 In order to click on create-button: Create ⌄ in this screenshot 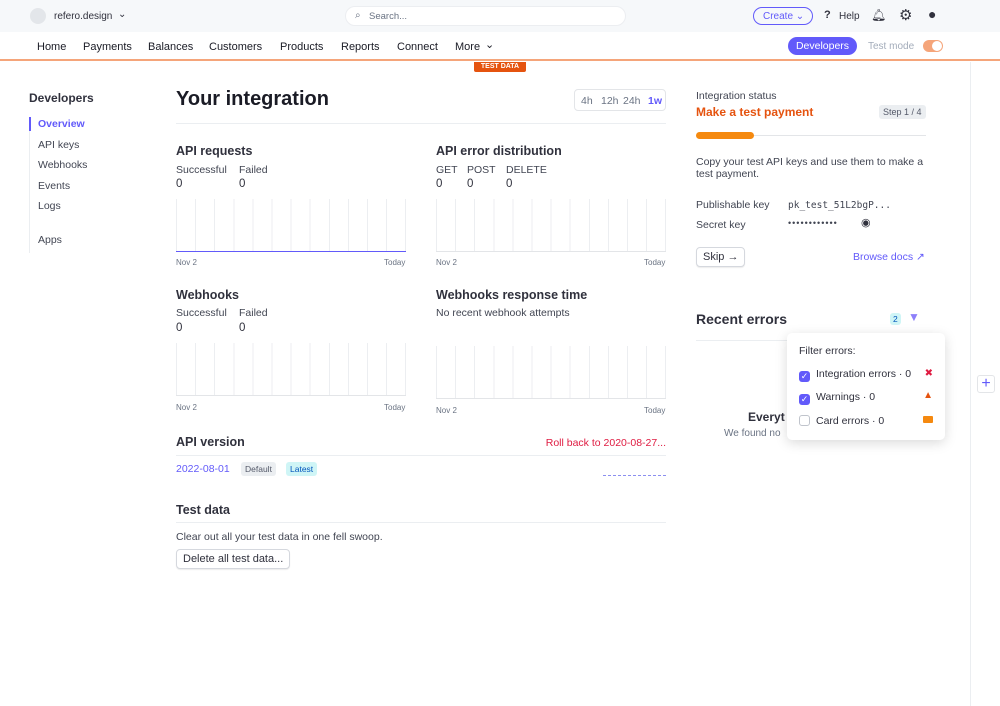, I will do `click(783, 16)`.